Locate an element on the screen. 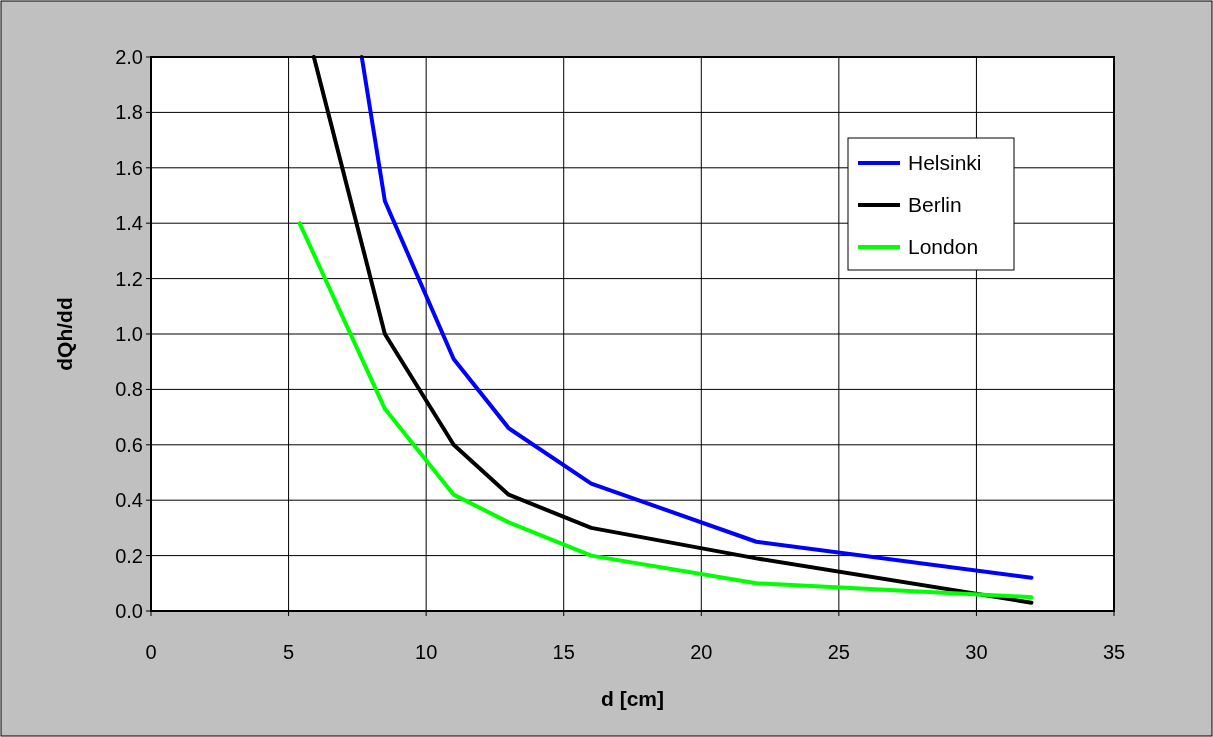 The height and width of the screenshot is (737, 1213). x-tick-label: 0 is located at coordinates (151, 652).